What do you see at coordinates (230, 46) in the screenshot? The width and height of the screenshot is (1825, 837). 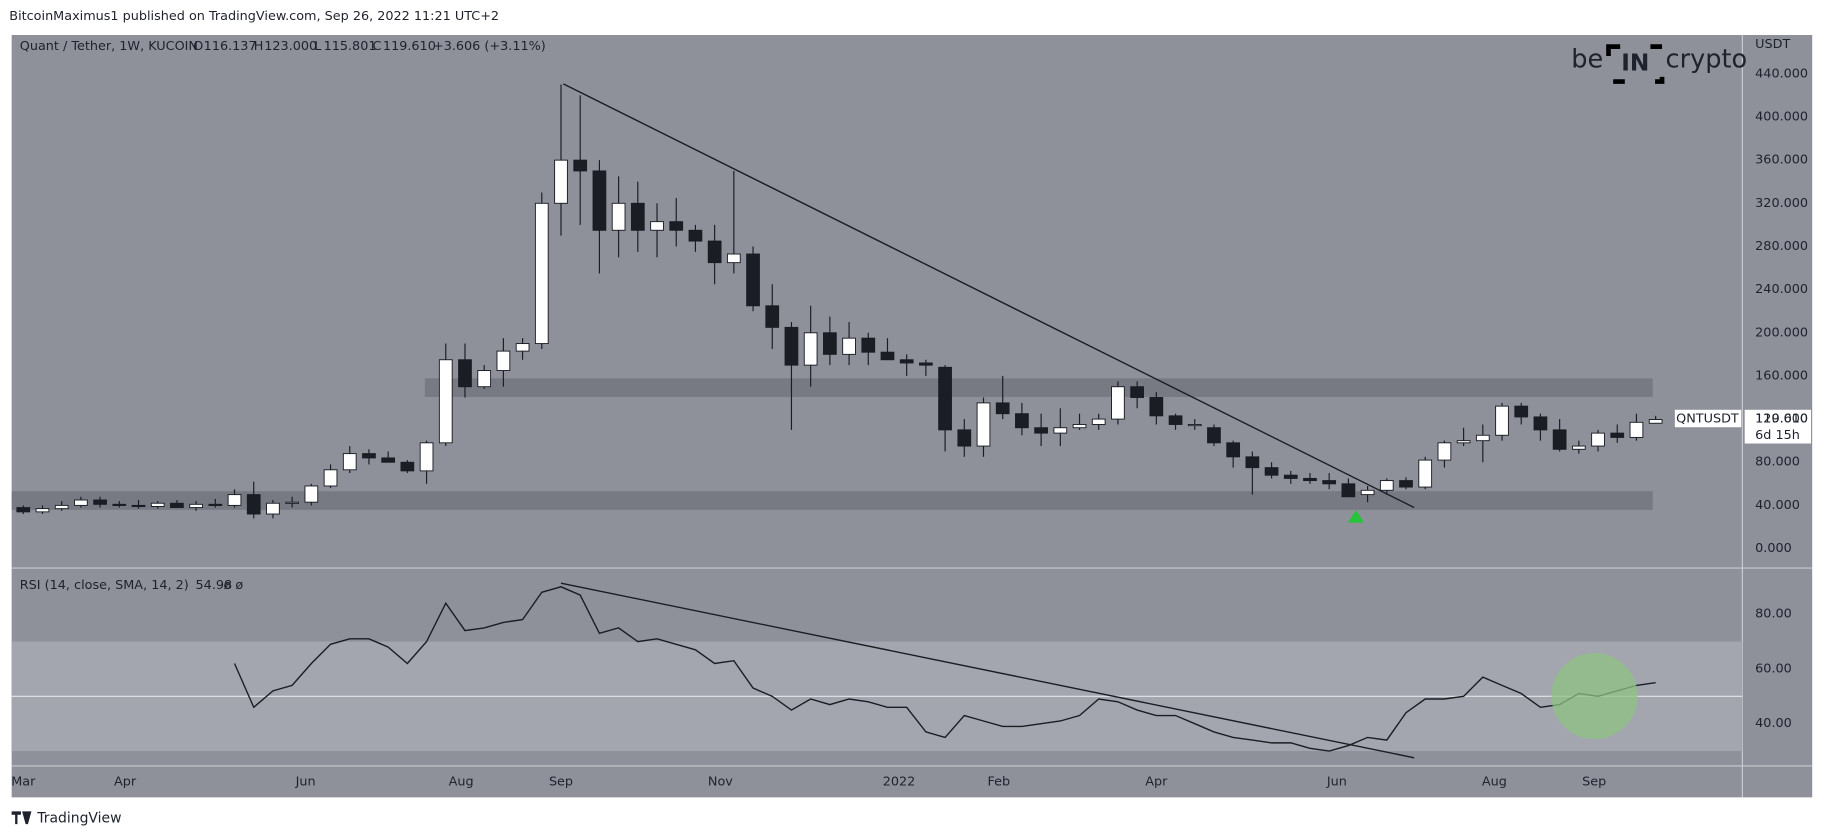 I see `legend-open: 116.137` at bounding box center [230, 46].